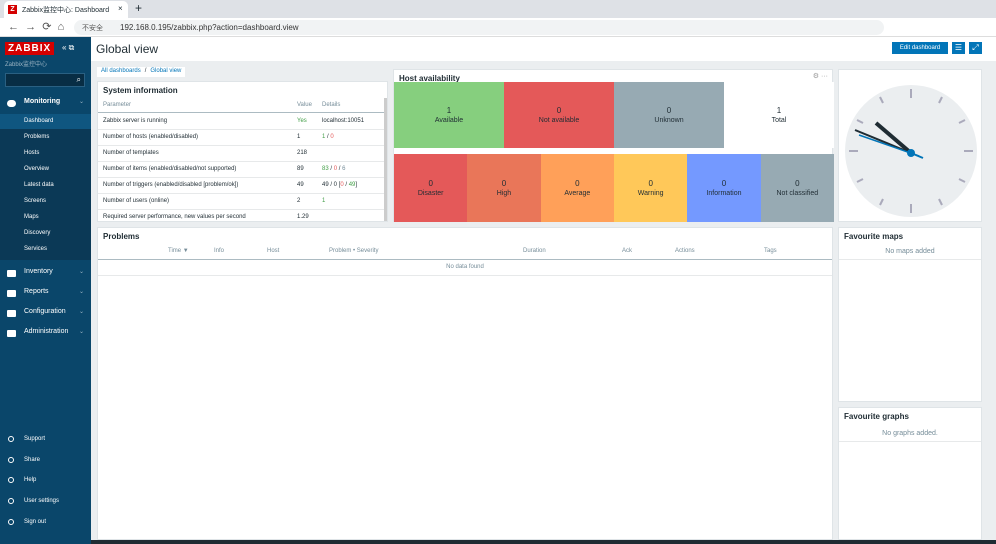 The height and width of the screenshot is (544, 996). What do you see at coordinates (136, 201) in the screenshot?
I see `parameter: Number of users (online)` at bounding box center [136, 201].